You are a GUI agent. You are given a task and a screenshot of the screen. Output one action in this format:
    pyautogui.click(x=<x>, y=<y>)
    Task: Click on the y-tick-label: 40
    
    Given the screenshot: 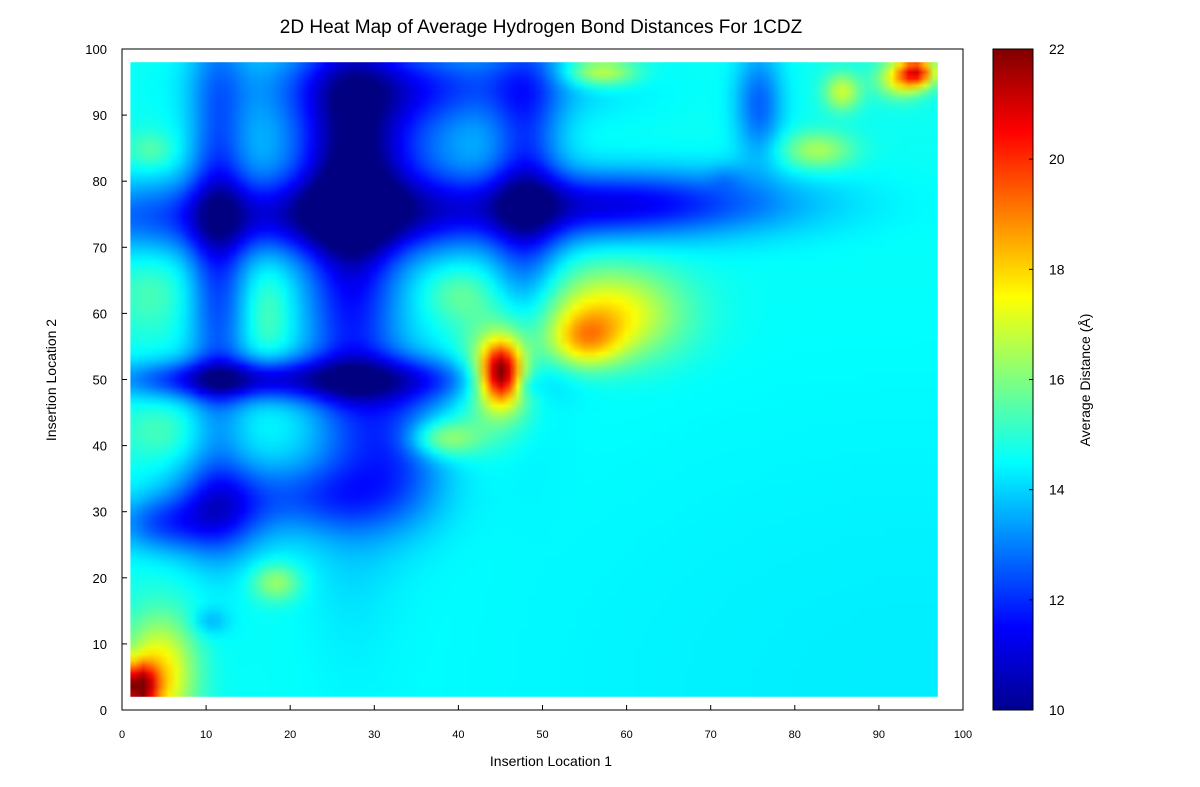 What is the action you would take?
    pyautogui.click(x=100, y=446)
    